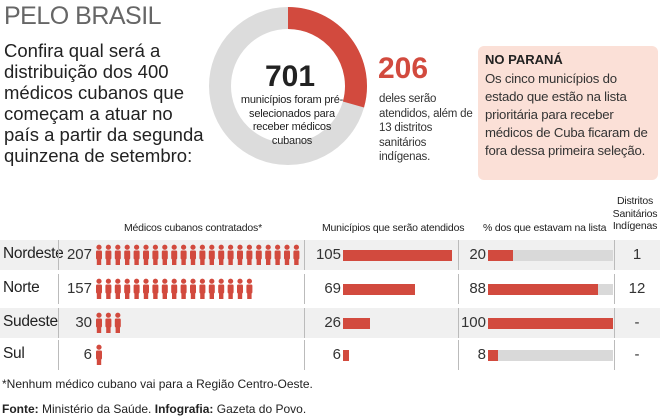 Image resolution: width=660 pixels, height=418 pixels. What do you see at coordinates (635, 213) in the screenshot?
I see `header-distritos: Distritos Sanitários Indígenas` at bounding box center [635, 213].